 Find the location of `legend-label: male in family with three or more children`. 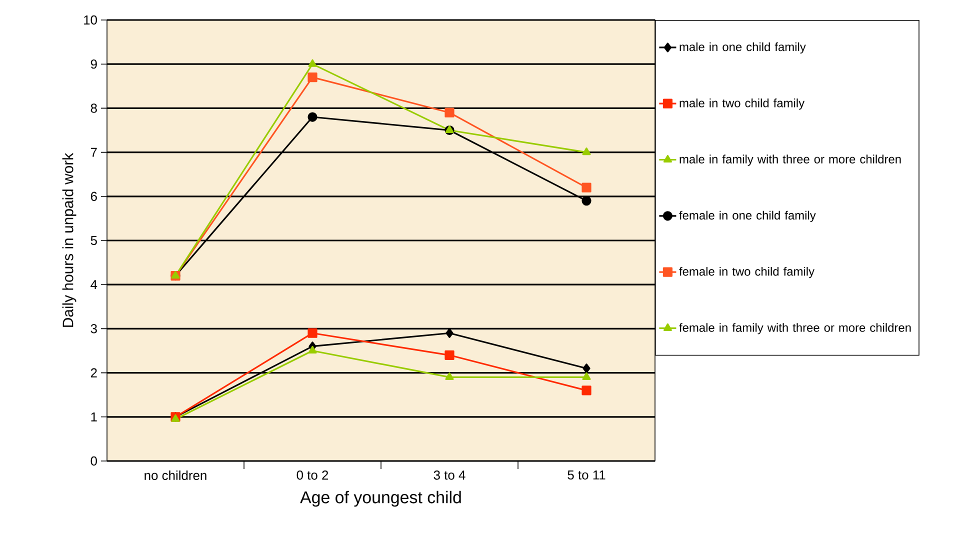

legend-label: male in family with three or more children is located at coordinates (790, 160).